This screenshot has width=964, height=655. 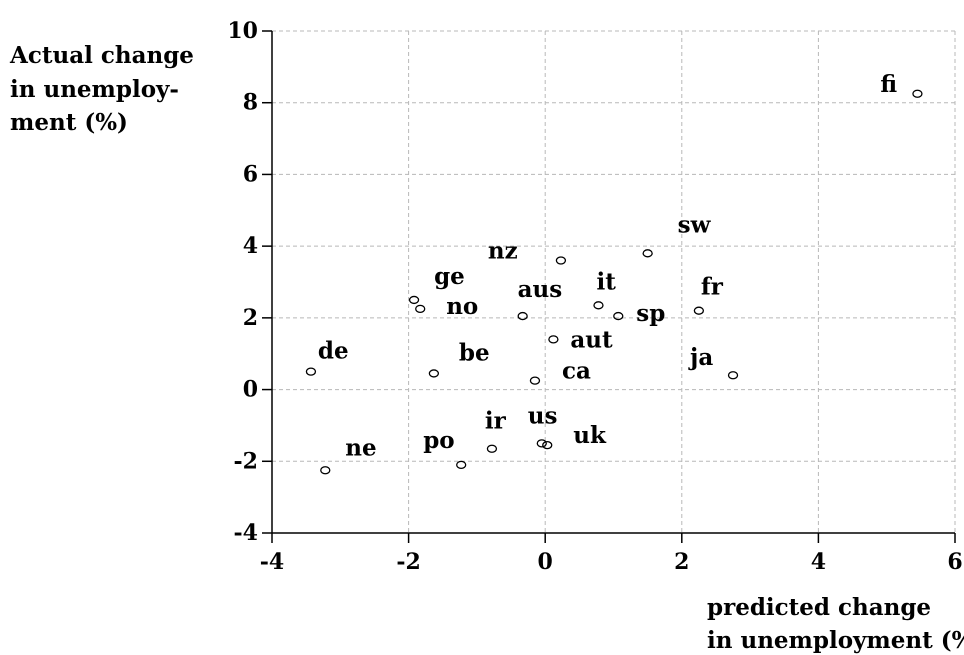 What do you see at coordinates (541, 443) in the screenshot?
I see `data-point-us` at bounding box center [541, 443].